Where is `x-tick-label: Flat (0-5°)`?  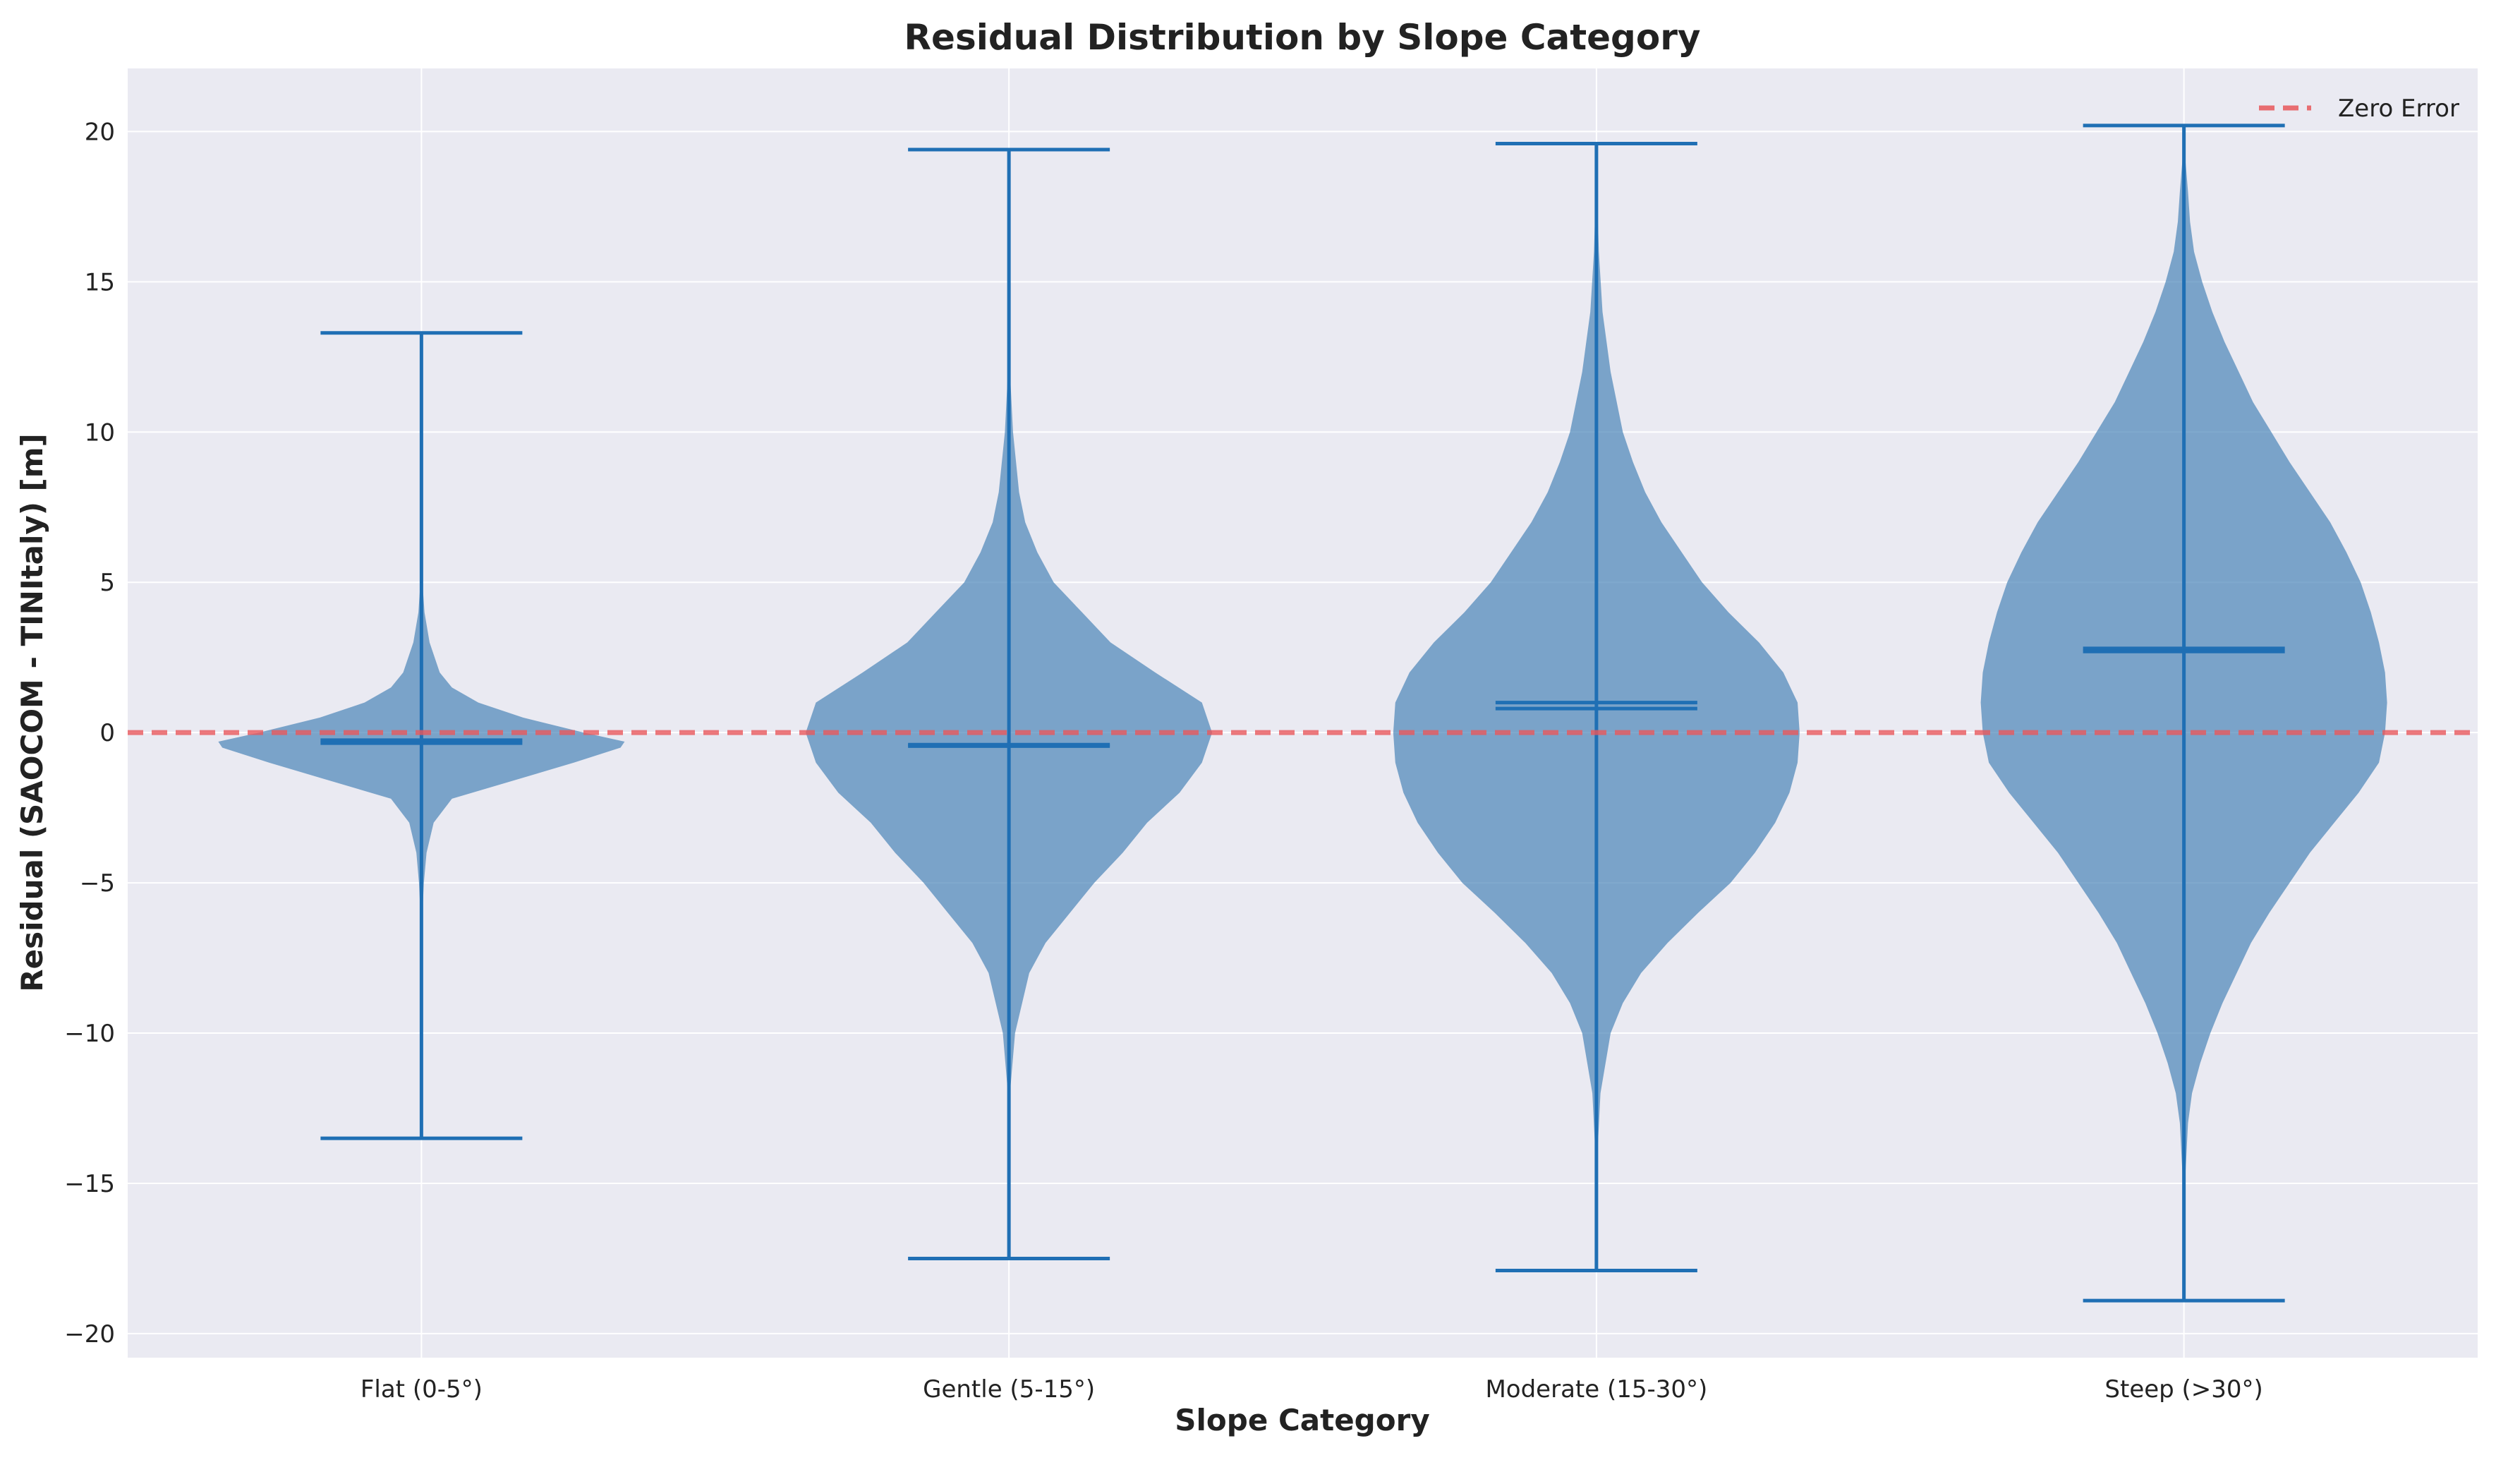 x-tick-label: Flat (0-5°) is located at coordinates (422, 1390).